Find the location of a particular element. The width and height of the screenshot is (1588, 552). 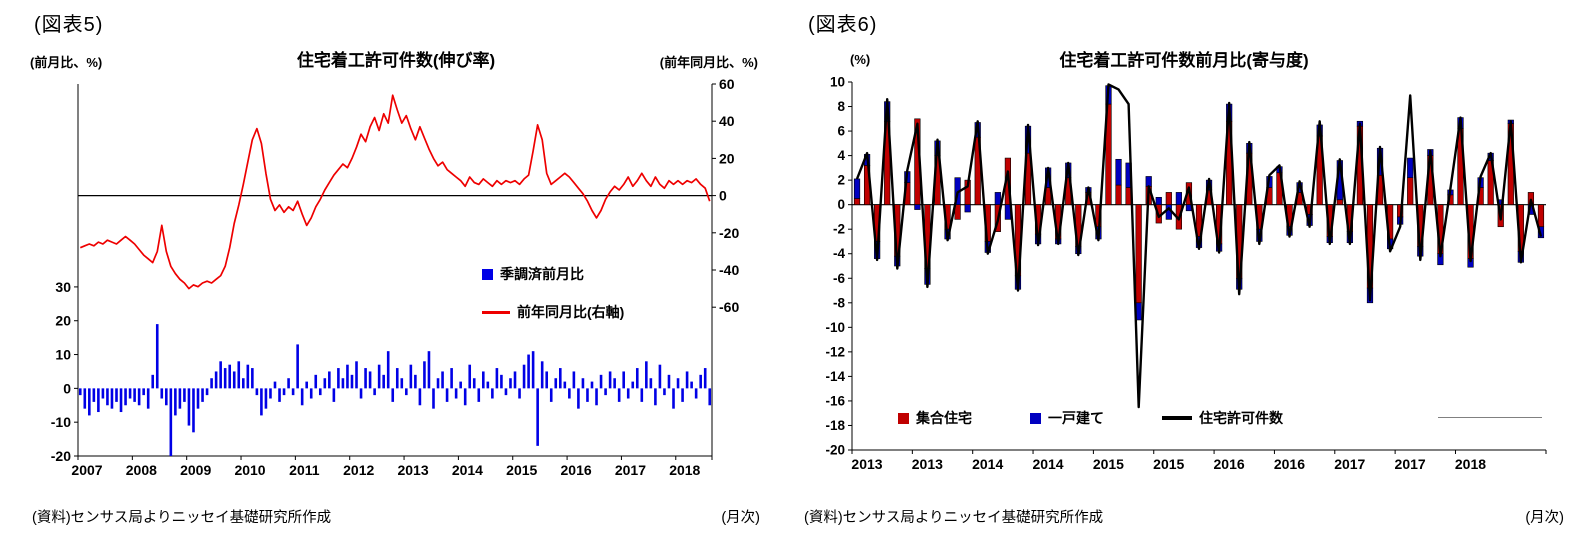

figure5-title: 住宅着工許可件数(伸び率) is located at coordinates (396, 60).